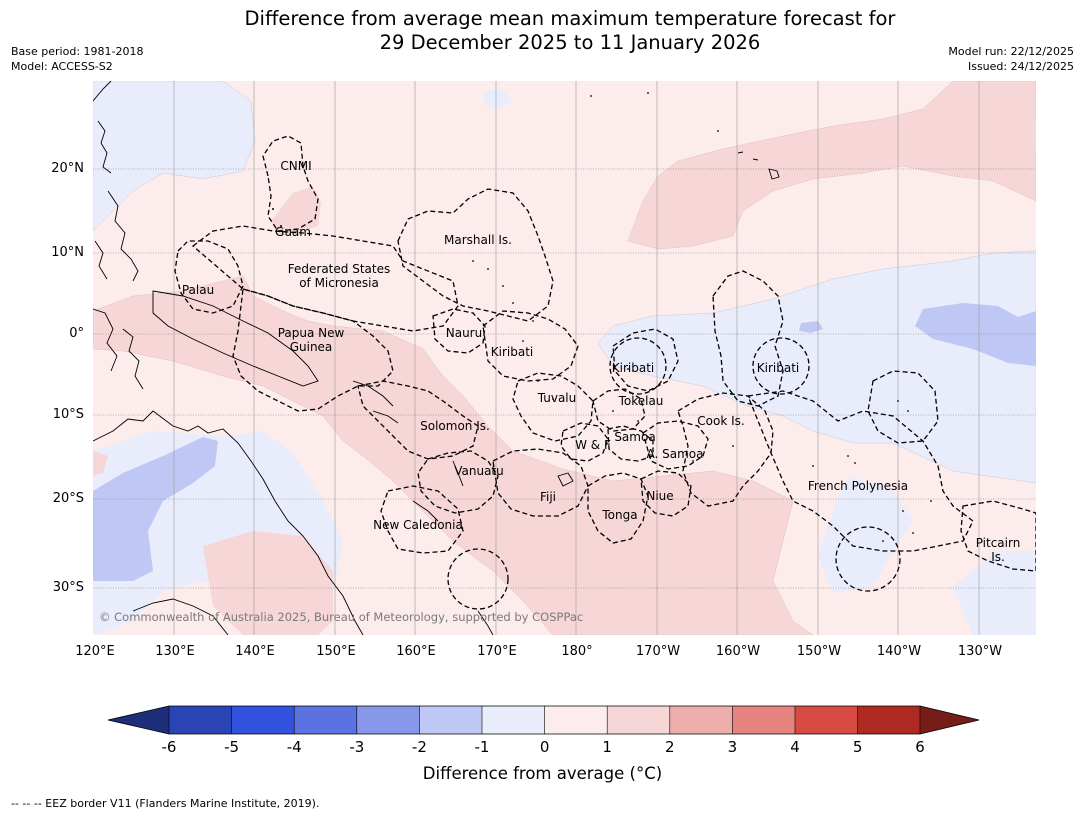  Describe the element at coordinates (738, 651) in the screenshot. I see `lon-label-160w: 160°W` at that location.